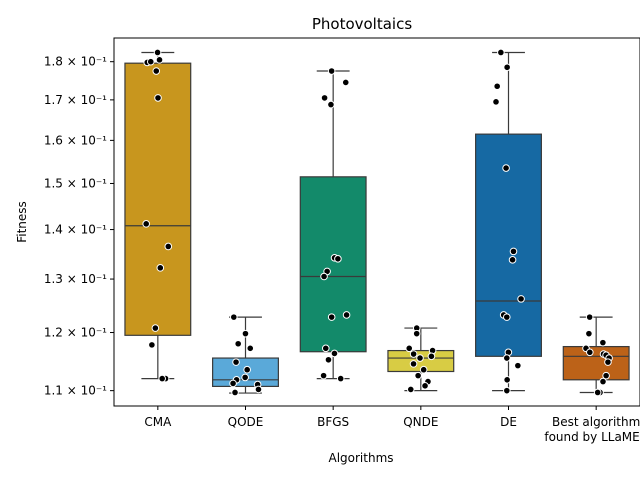  I want to click on x-tick-label: QNDE, so click(420, 422).